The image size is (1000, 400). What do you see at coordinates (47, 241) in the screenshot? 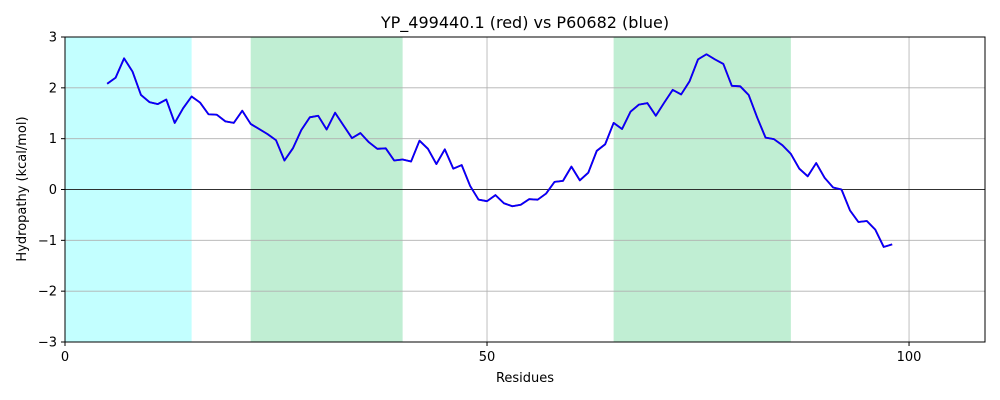
I see `y-tick-label-2: −1` at bounding box center [47, 241].